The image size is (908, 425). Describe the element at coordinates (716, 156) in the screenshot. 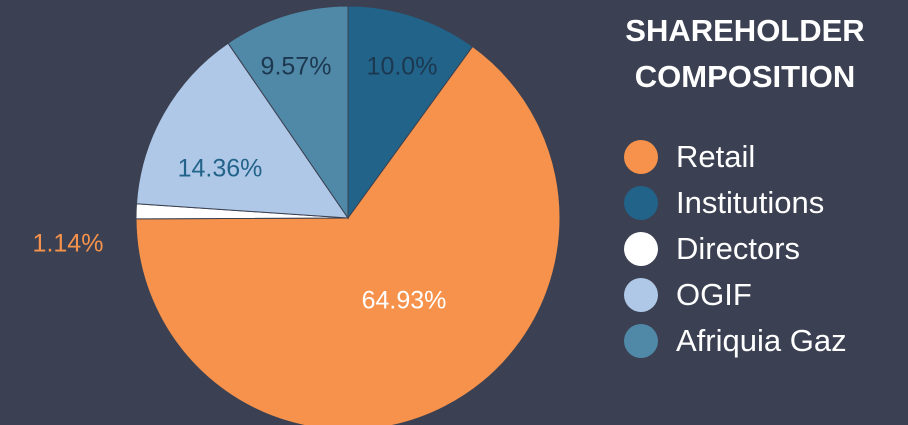

I see `legend-label: Retail` at that location.